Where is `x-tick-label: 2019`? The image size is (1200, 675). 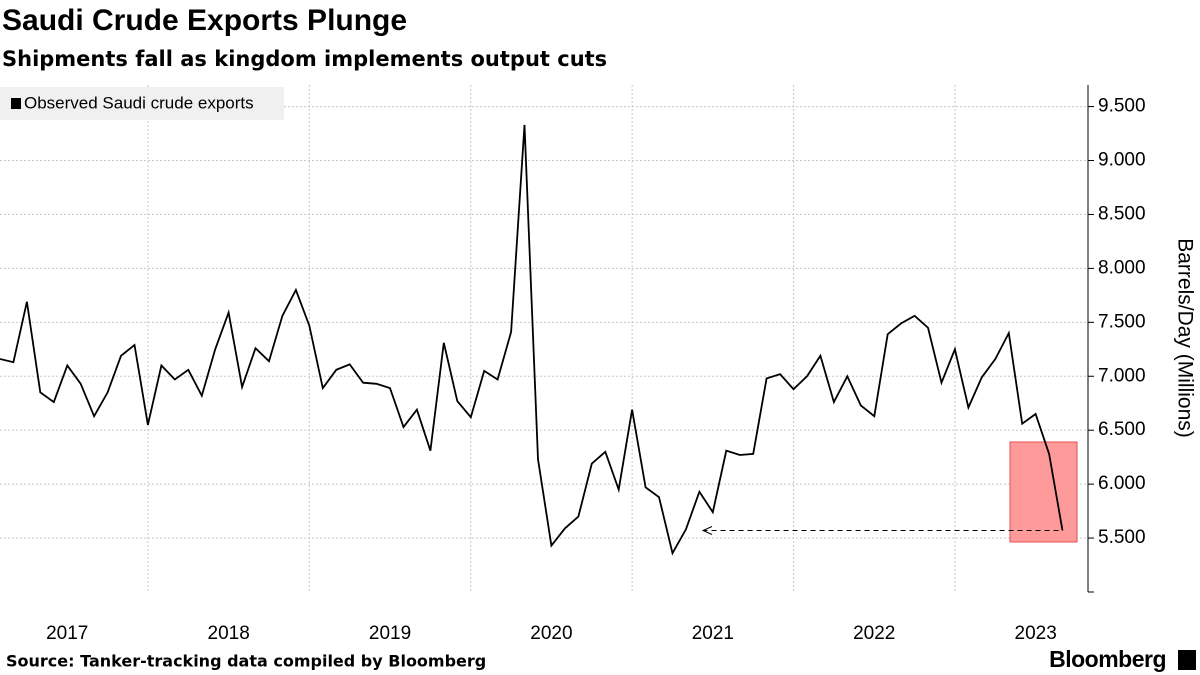
x-tick-label: 2019 is located at coordinates (390, 633).